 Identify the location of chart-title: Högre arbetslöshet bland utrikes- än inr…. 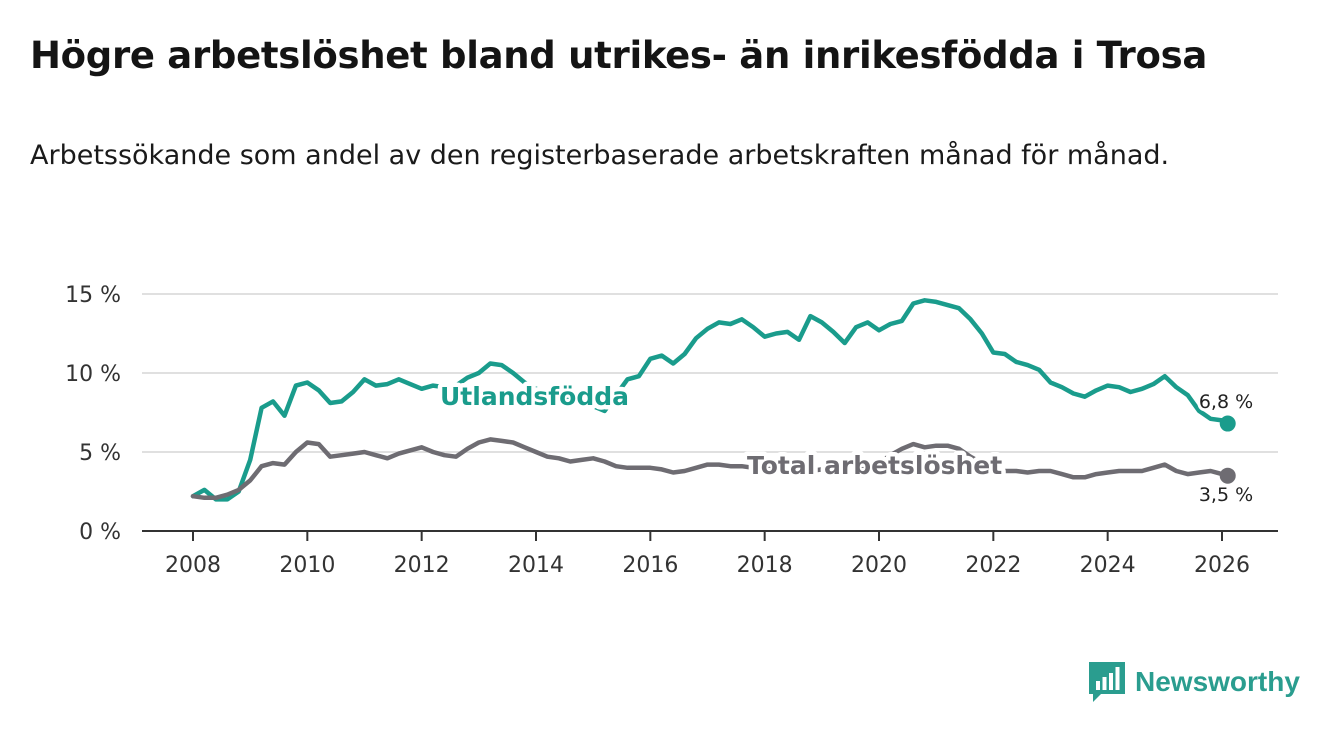
(618, 55).